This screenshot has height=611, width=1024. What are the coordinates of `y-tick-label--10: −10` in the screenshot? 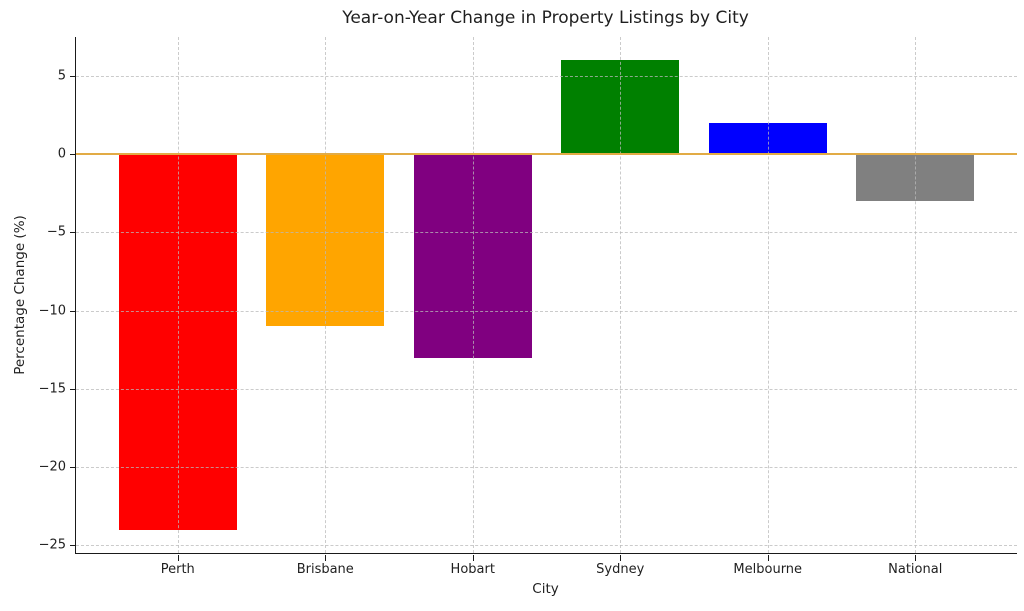 It's located at (52, 311).